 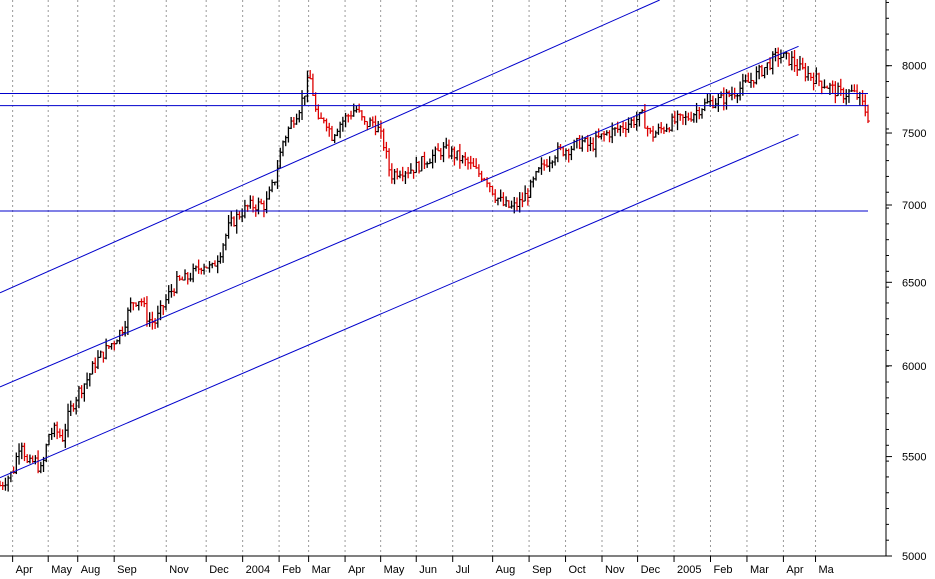 What do you see at coordinates (914, 458) in the screenshot?
I see `y-tick-label: 5500` at bounding box center [914, 458].